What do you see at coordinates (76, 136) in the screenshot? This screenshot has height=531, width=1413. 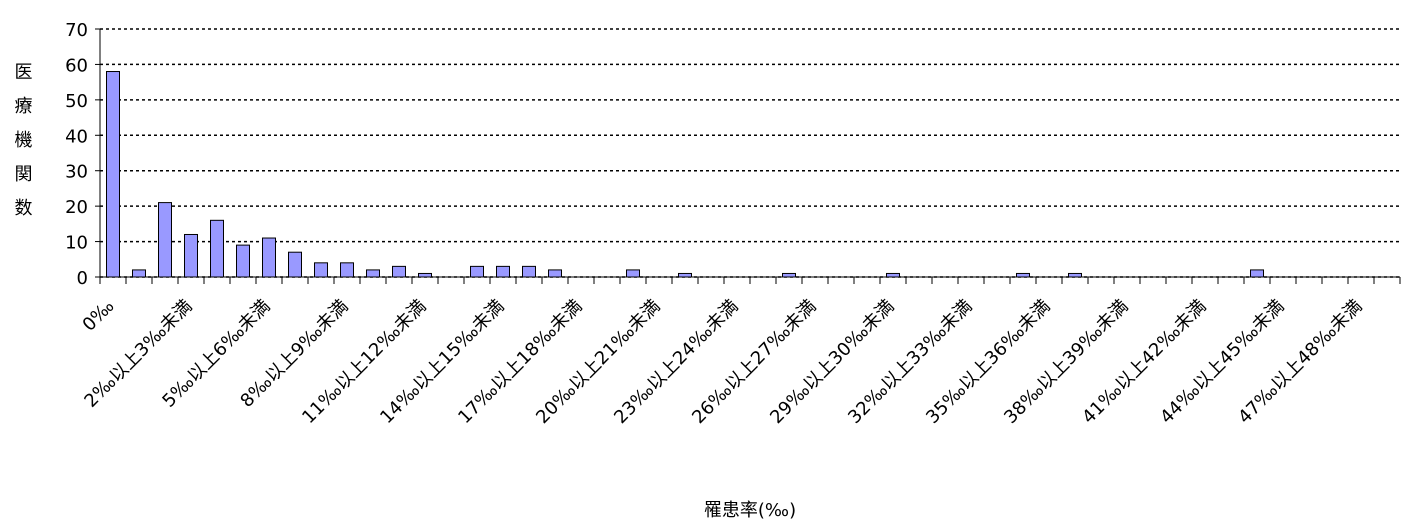 I see `y-tick-label: 40` at bounding box center [76, 136].